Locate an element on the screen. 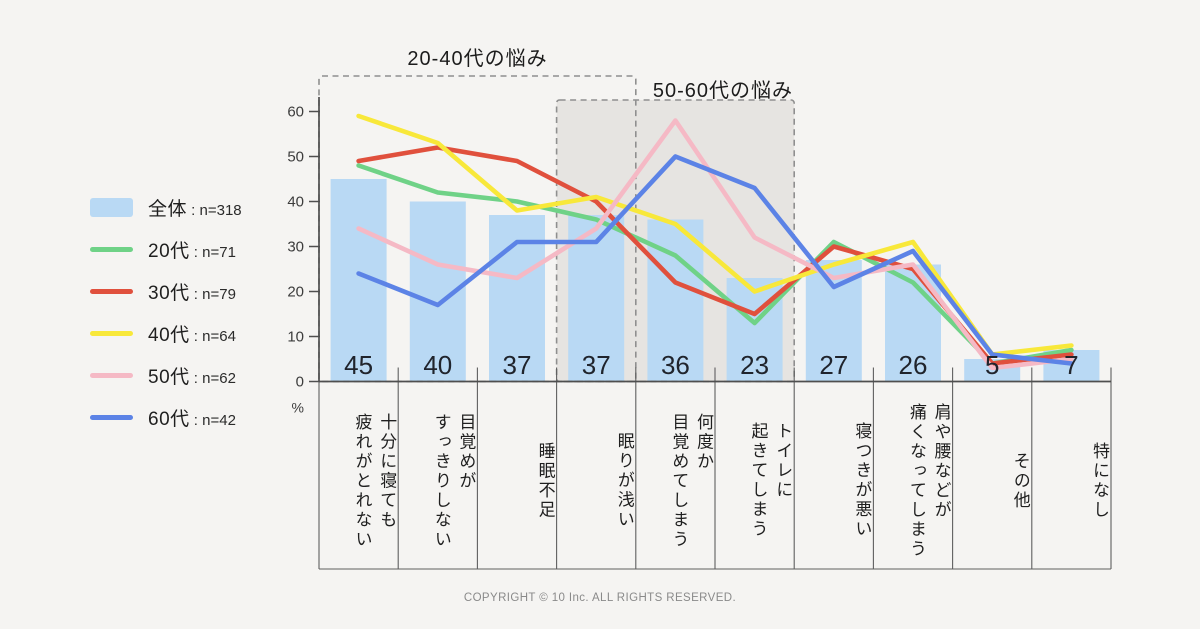  category-label-9: 特になし is located at coordinates (1099, 480).